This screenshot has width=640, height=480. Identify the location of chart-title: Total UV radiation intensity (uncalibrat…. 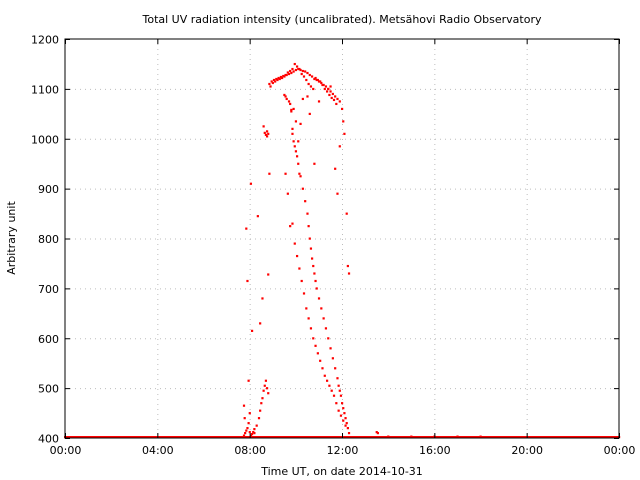
(342, 19).